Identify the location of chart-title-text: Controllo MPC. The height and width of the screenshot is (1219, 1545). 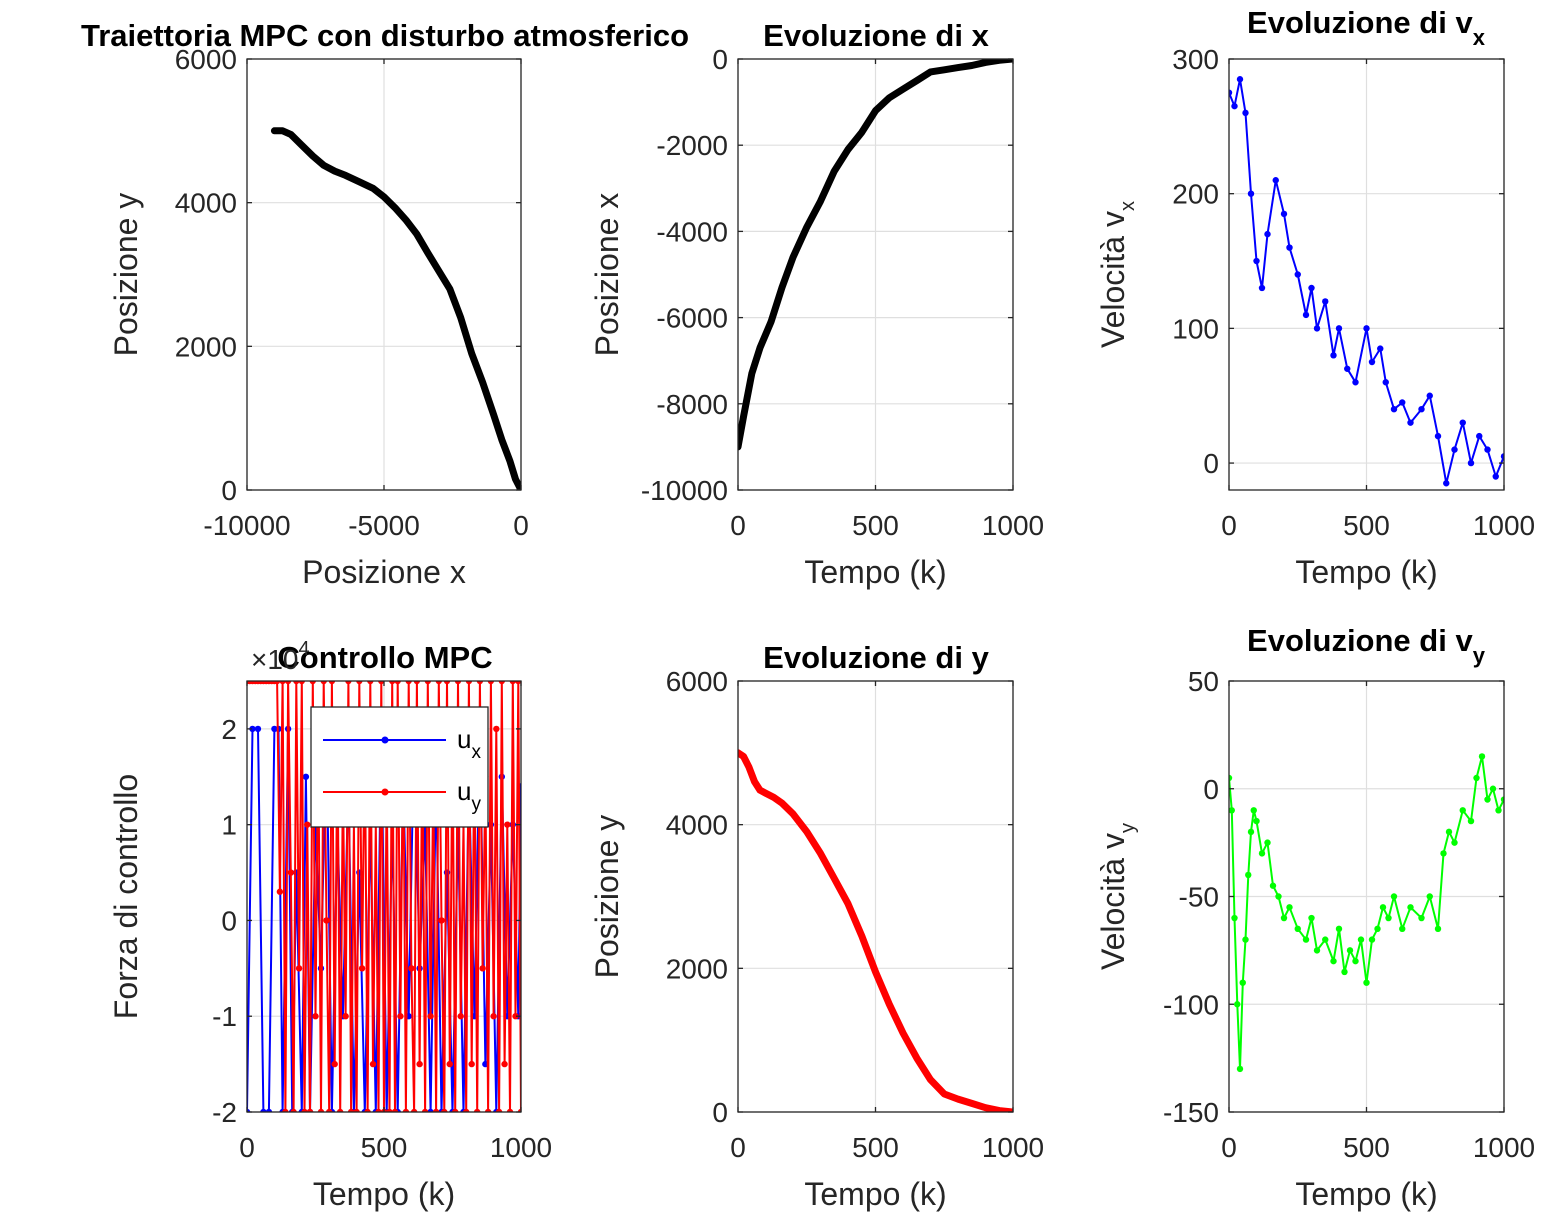
(384, 657).